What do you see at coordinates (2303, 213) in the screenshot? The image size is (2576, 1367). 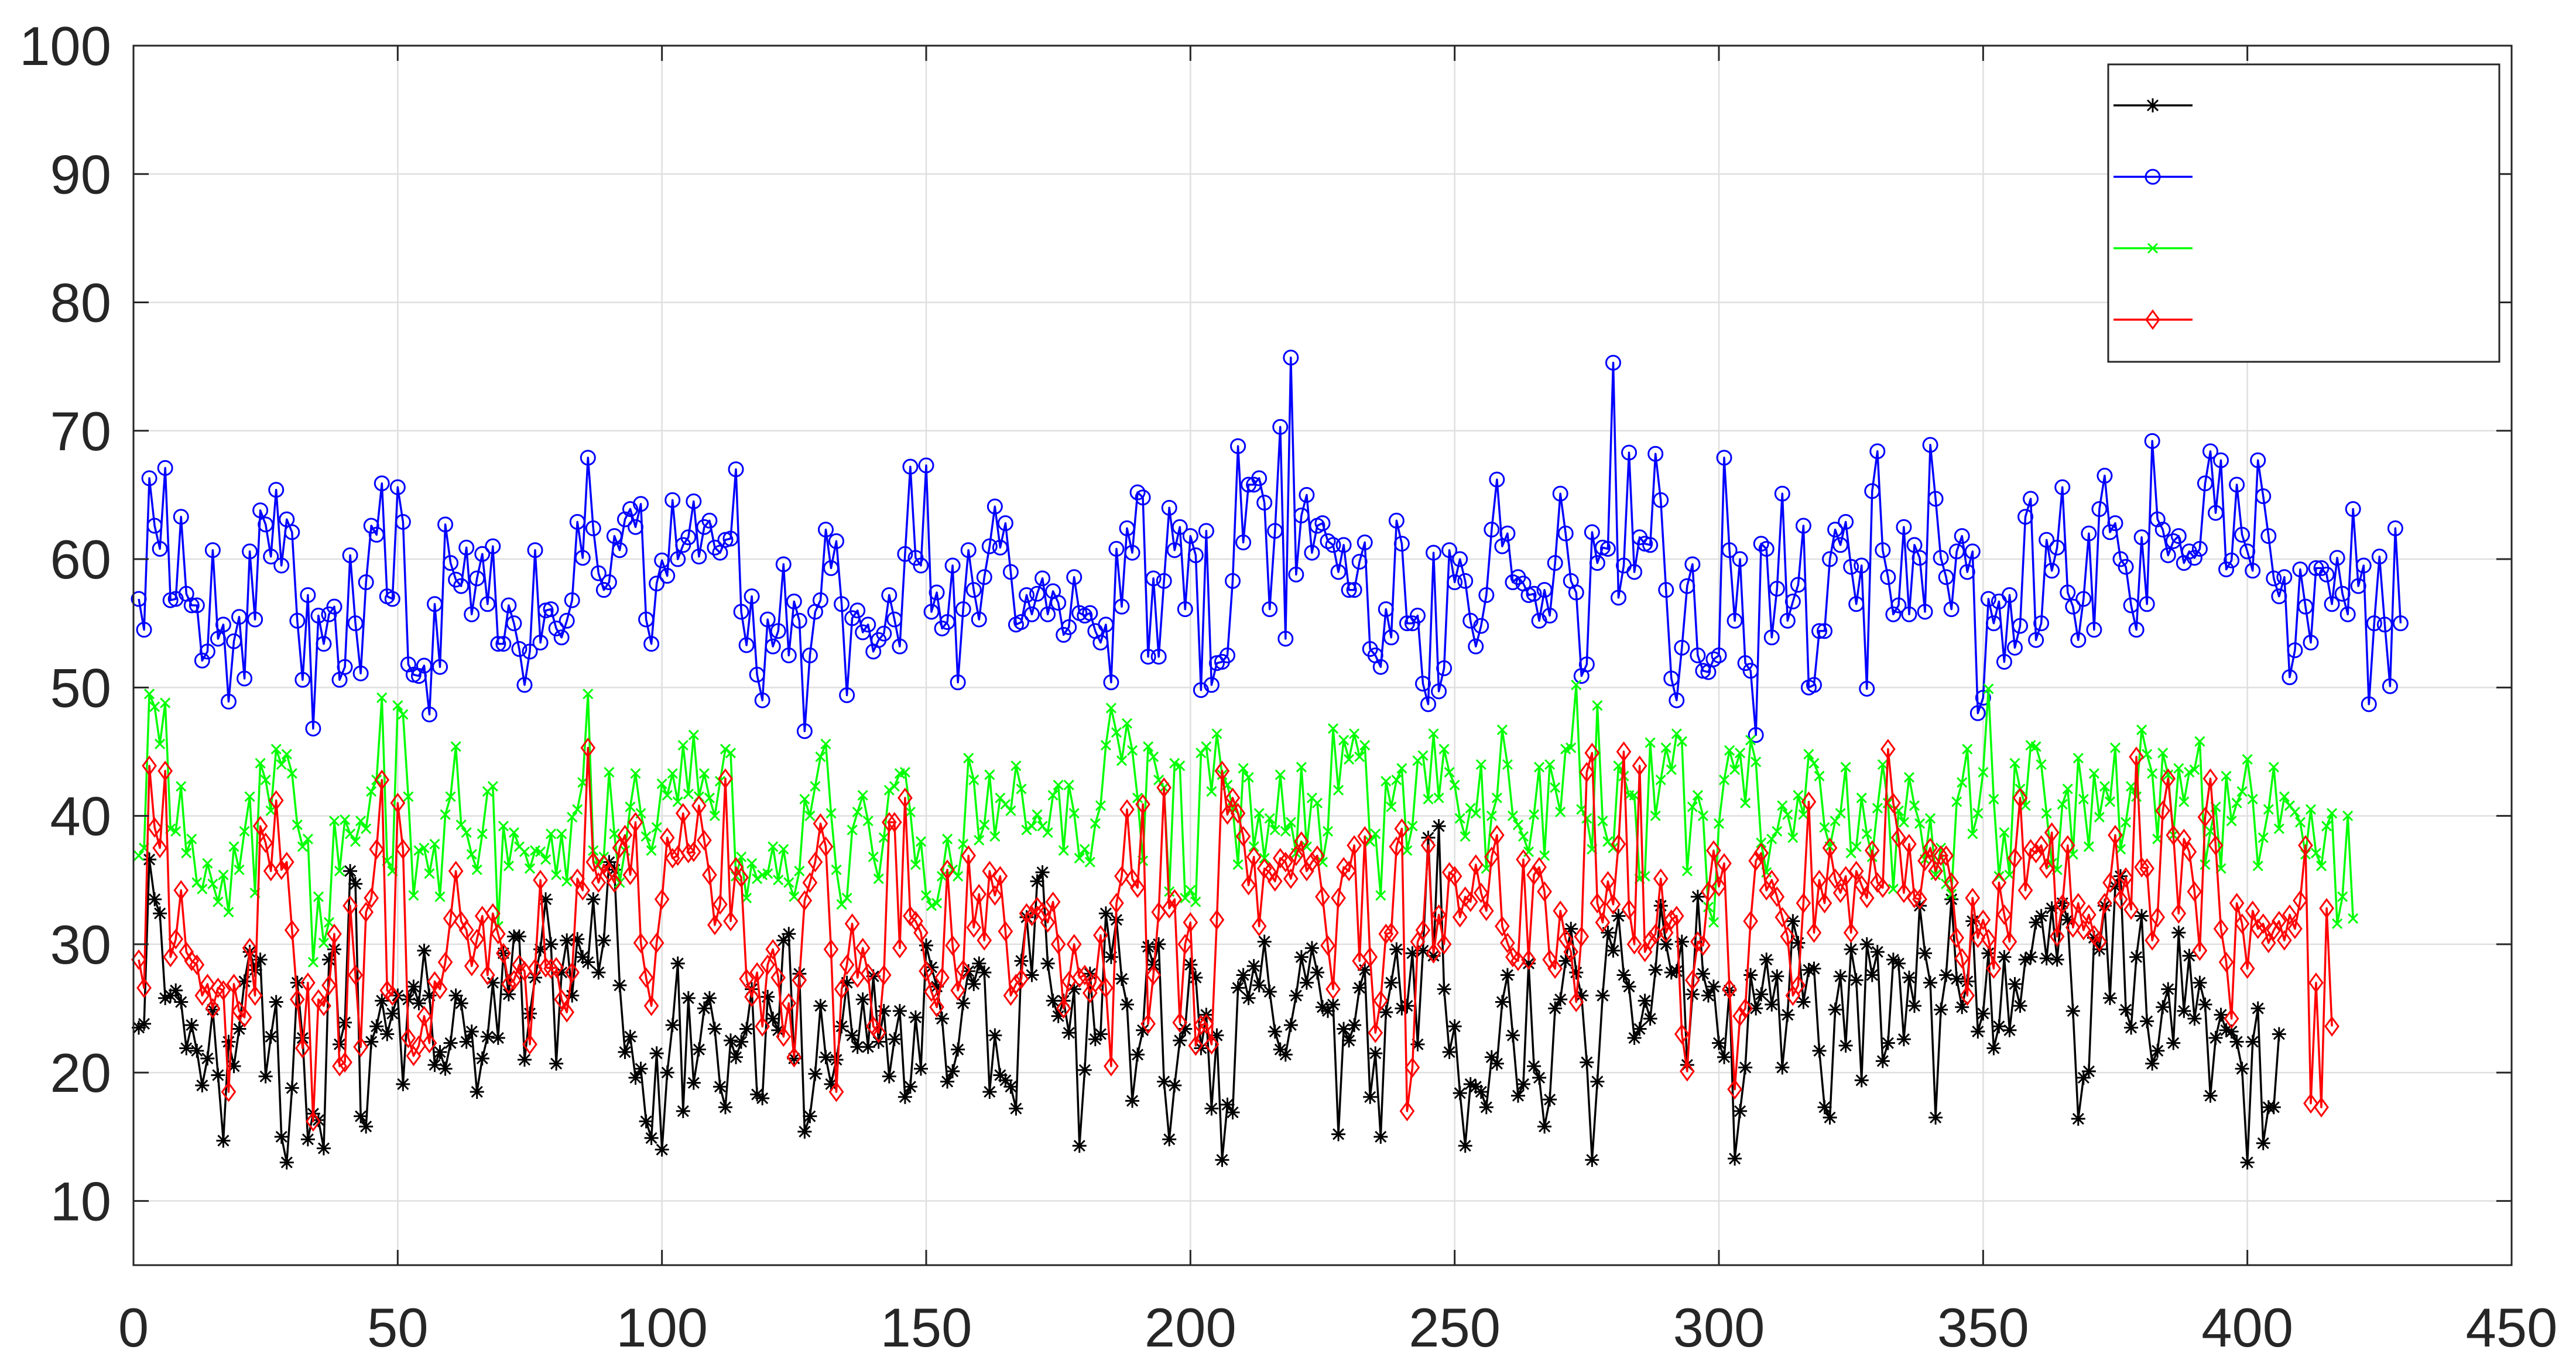 I see `legend-box` at bounding box center [2303, 213].